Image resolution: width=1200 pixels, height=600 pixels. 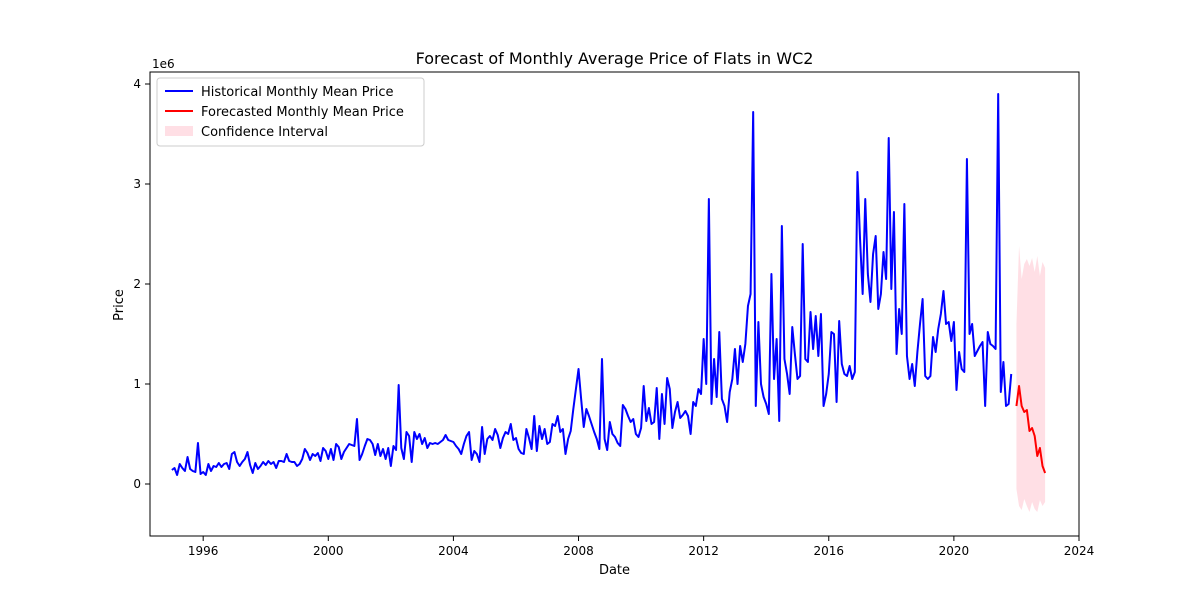 What do you see at coordinates (137, 184) in the screenshot?
I see `y-tick-label: 3` at bounding box center [137, 184].